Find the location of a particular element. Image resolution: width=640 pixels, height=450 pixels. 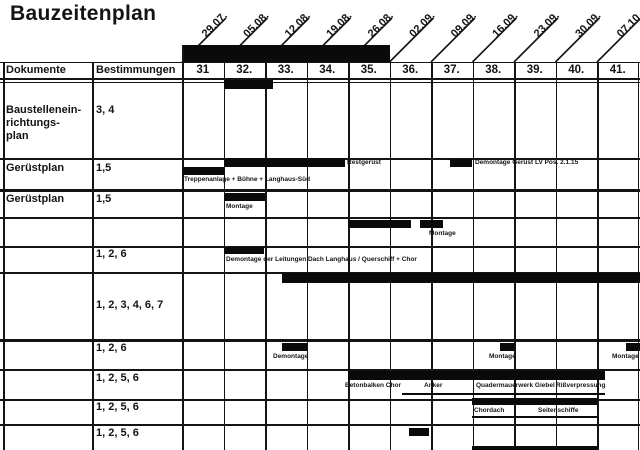

date-label: 09.09. is located at coordinates (464, 25).